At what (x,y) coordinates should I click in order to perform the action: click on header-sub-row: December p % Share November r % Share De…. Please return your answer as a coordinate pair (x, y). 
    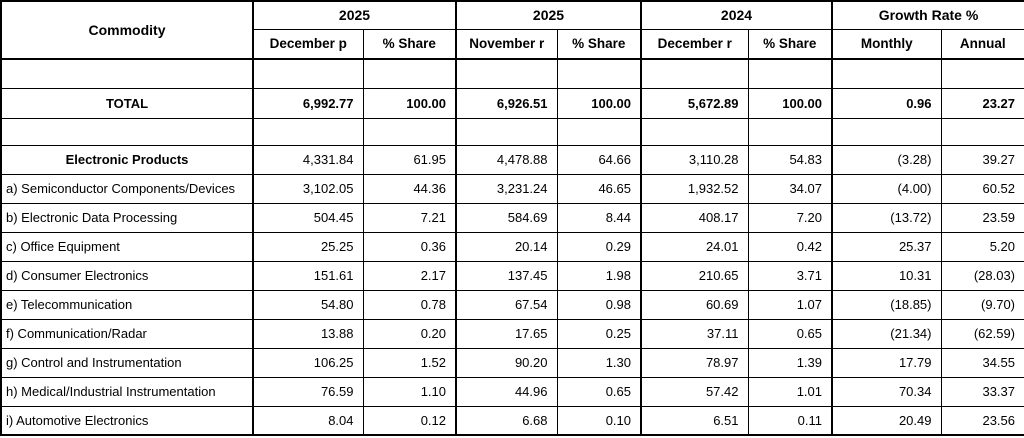
    Looking at the image, I should click on (512, 44).